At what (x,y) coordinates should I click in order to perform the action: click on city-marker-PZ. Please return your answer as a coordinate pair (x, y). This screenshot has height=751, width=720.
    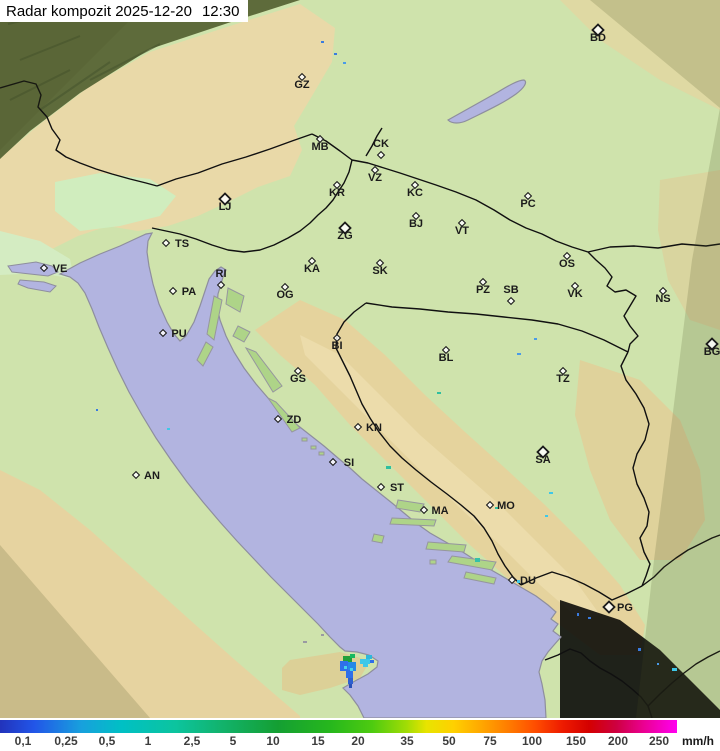
    Looking at the image, I should click on (483, 282).